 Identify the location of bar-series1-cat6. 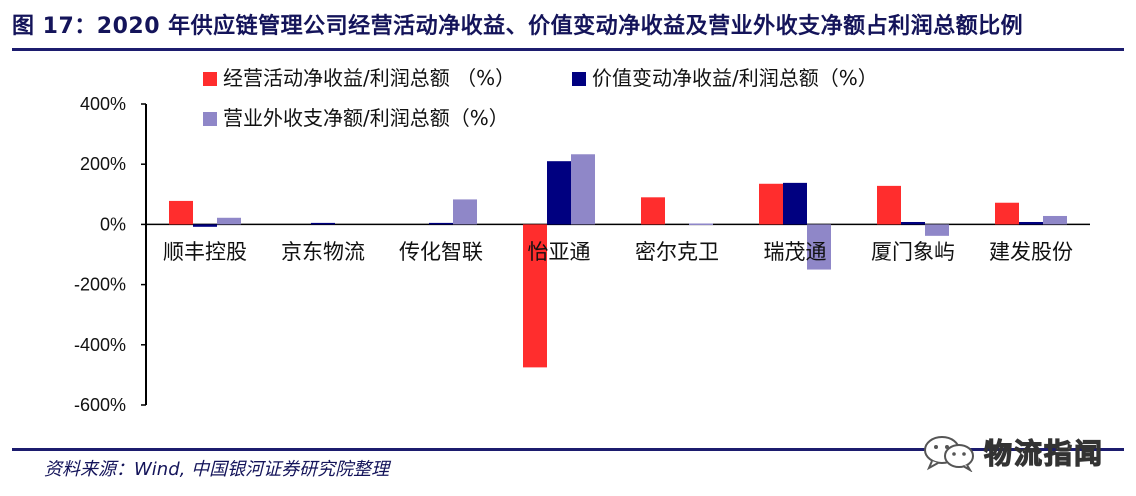
(771, 204).